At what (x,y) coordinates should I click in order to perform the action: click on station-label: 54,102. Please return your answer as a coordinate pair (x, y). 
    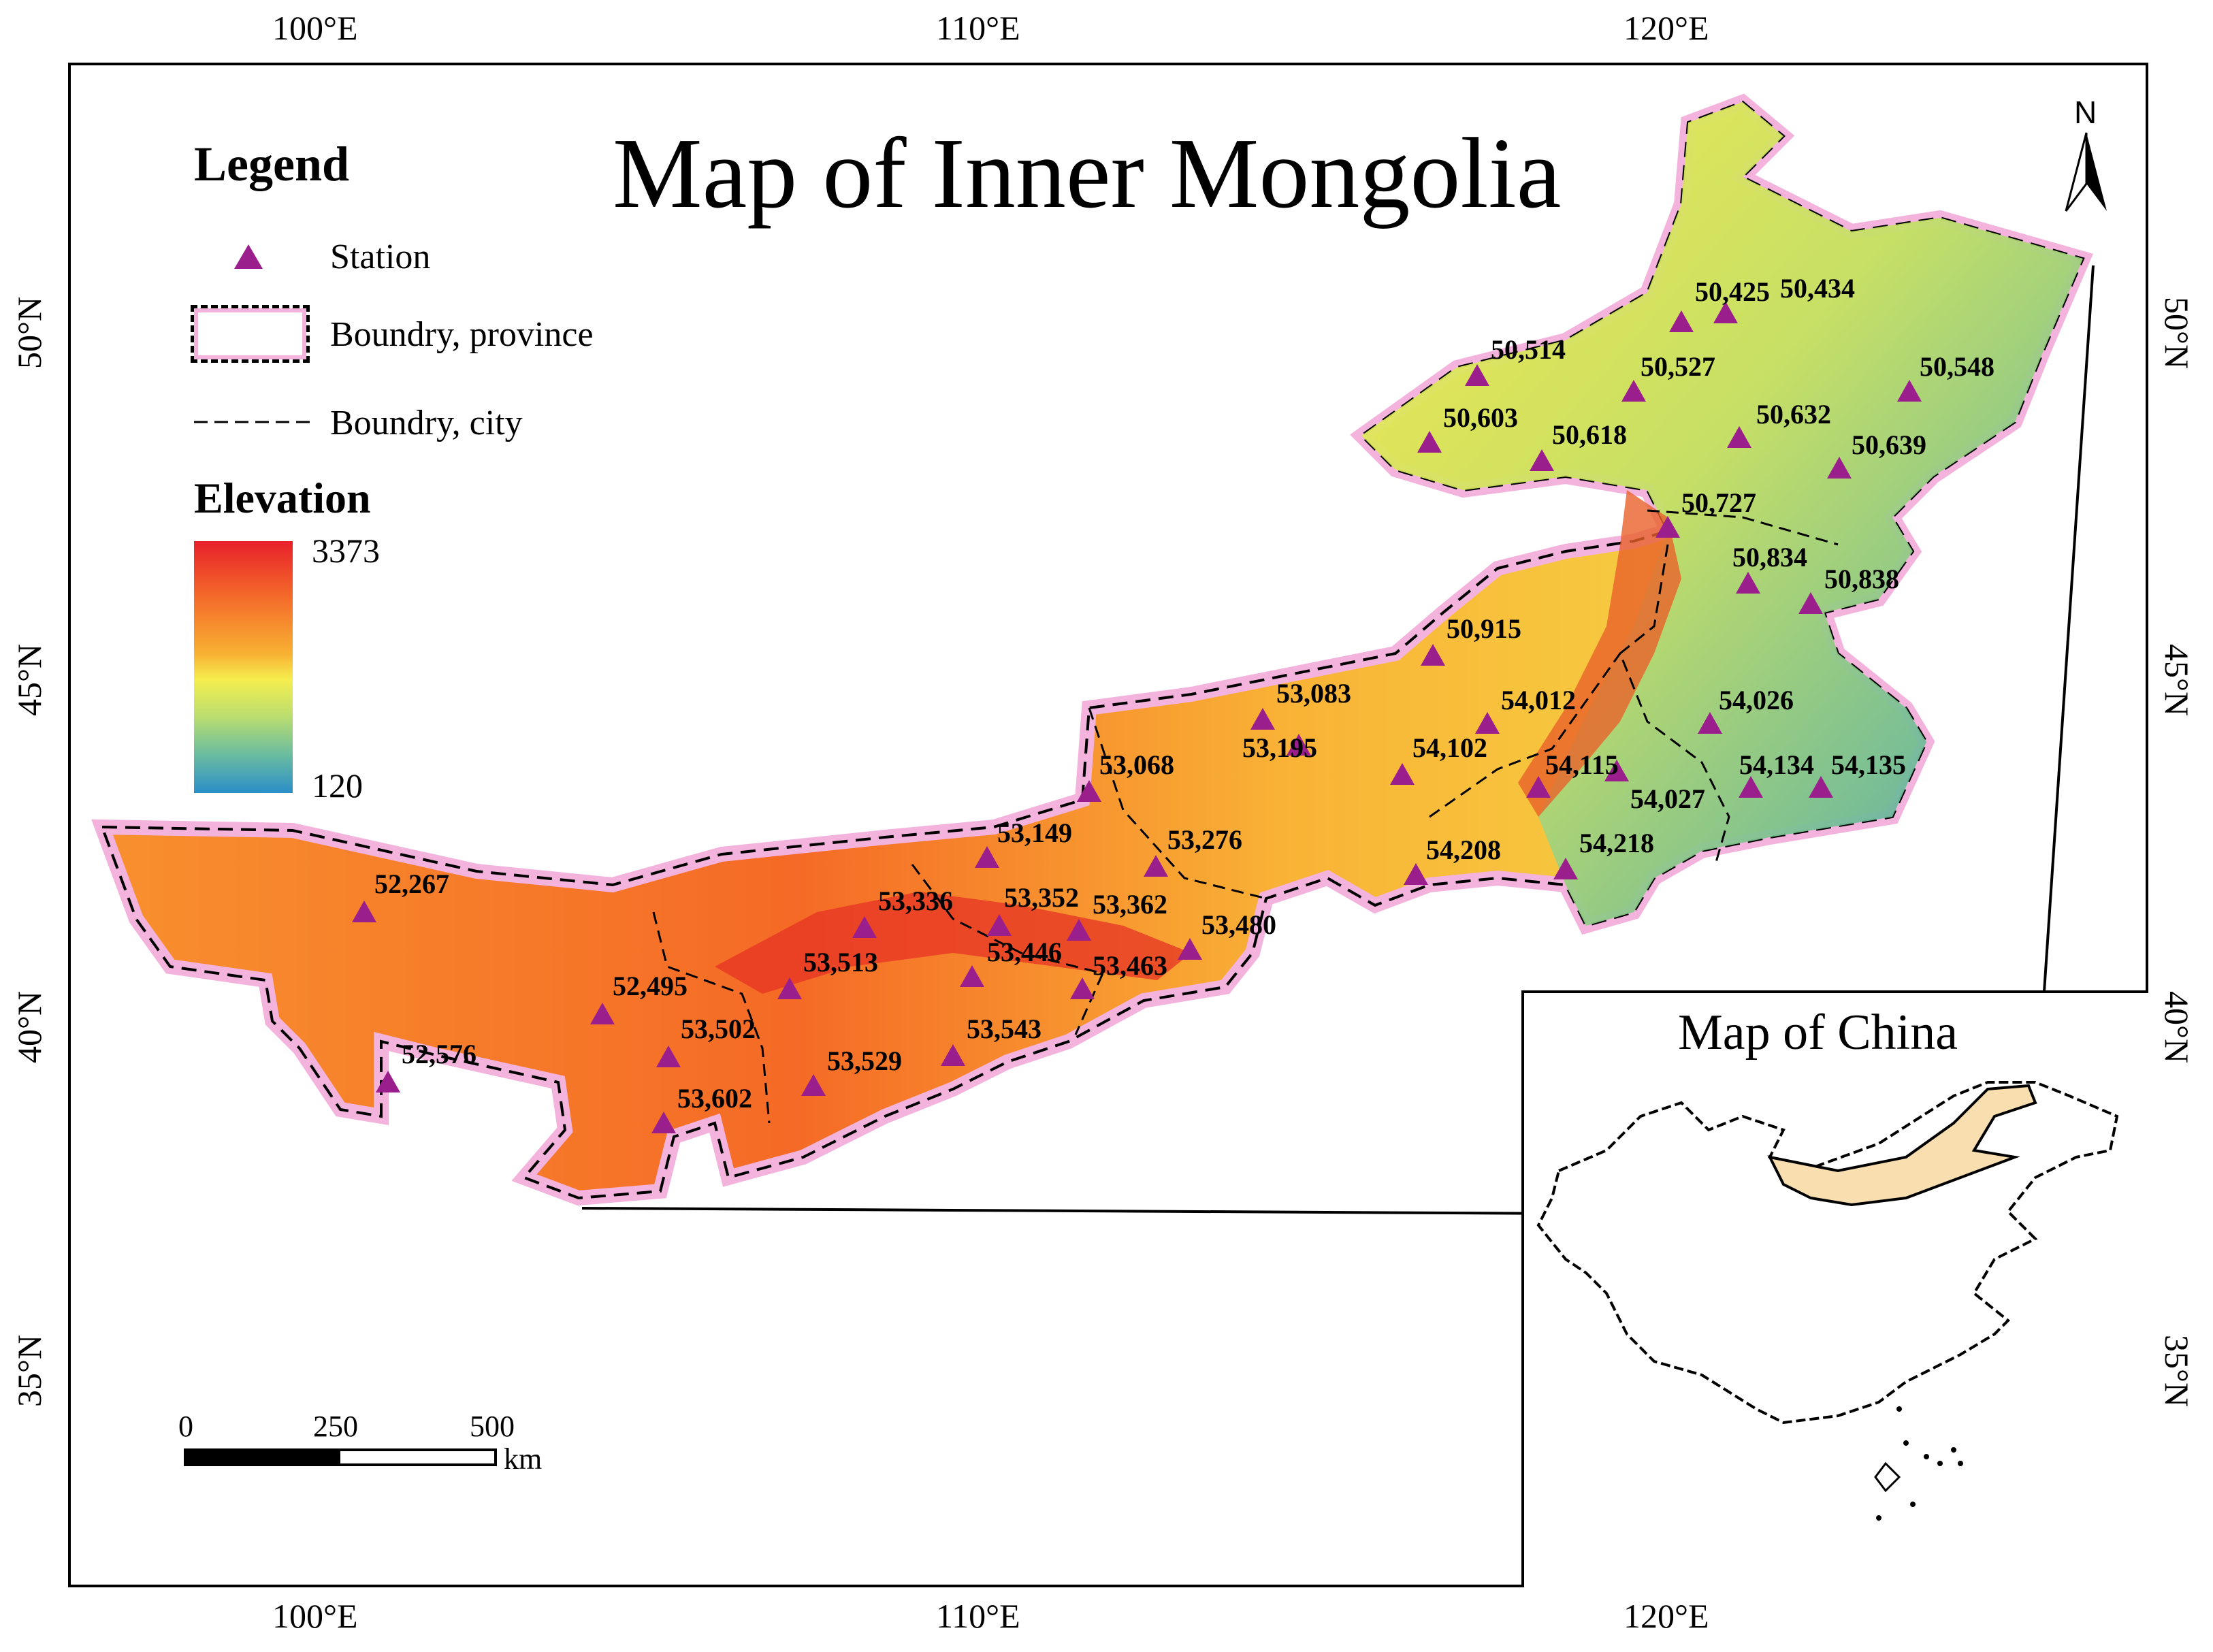
    Looking at the image, I should click on (1449, 747).